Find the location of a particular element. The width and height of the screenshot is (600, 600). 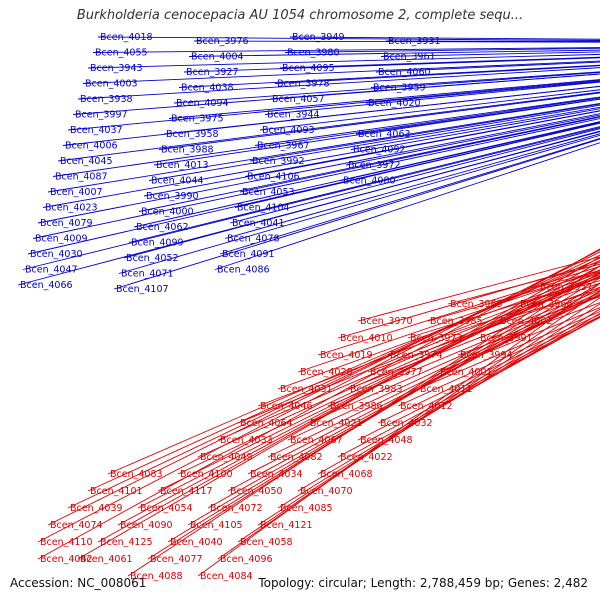

gene-label: Bcen_3959 is located at coordinates (399, 88).